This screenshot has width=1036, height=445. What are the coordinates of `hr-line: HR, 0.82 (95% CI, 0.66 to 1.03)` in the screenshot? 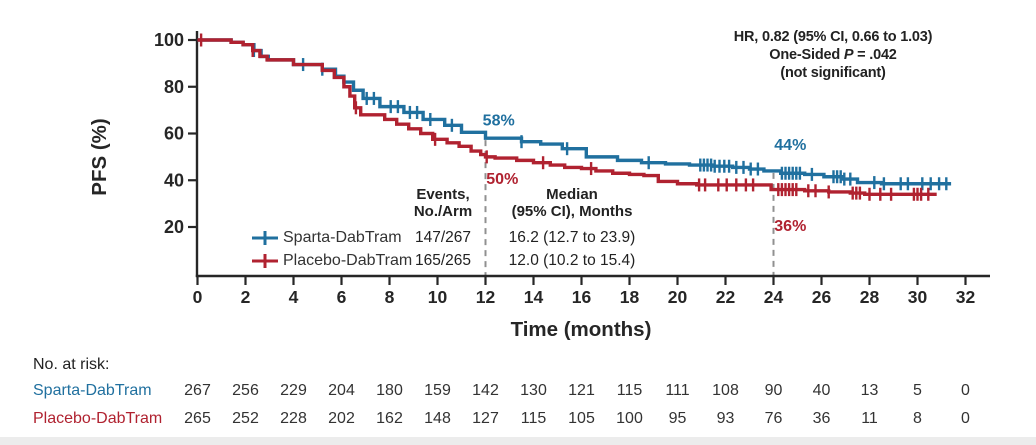 It's located at (833, 37).